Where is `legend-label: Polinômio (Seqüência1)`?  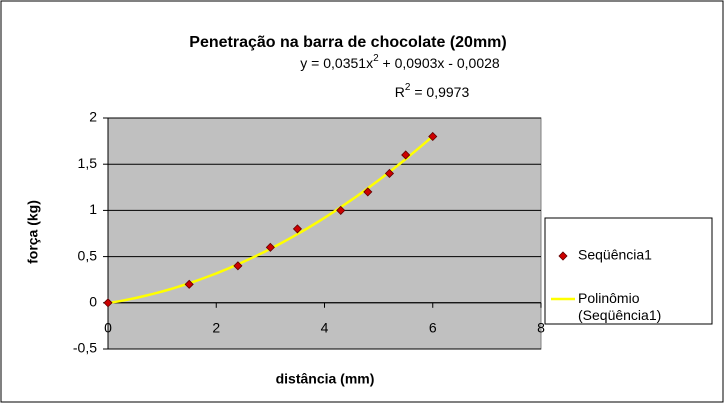
legend-label: Polinômio (Seqüência1) is located at coordinates (619, 306).